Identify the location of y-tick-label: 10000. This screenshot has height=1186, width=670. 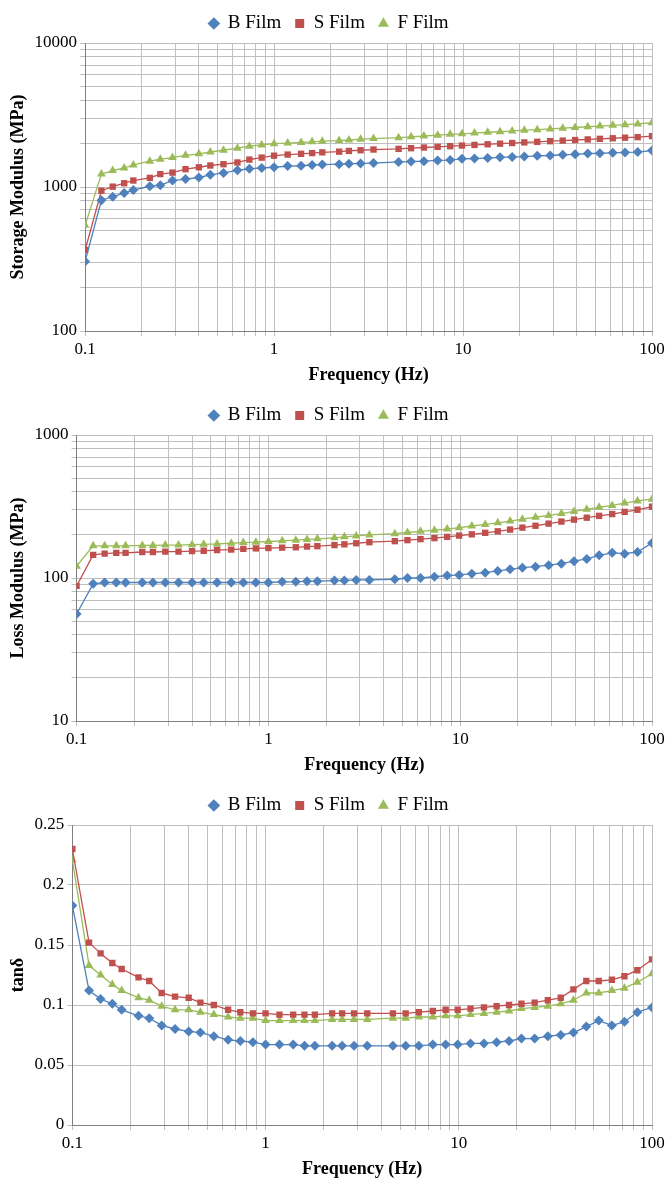
(56, 42).